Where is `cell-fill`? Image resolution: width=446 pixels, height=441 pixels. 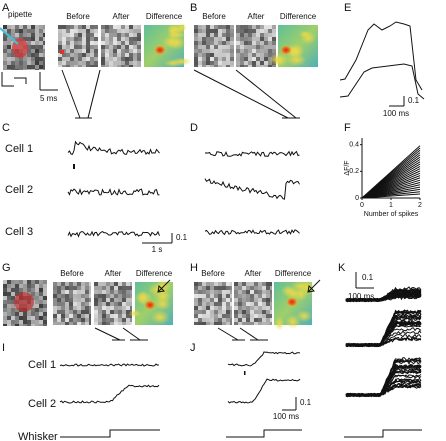 cell-fill is located at coordinates (24, 302).